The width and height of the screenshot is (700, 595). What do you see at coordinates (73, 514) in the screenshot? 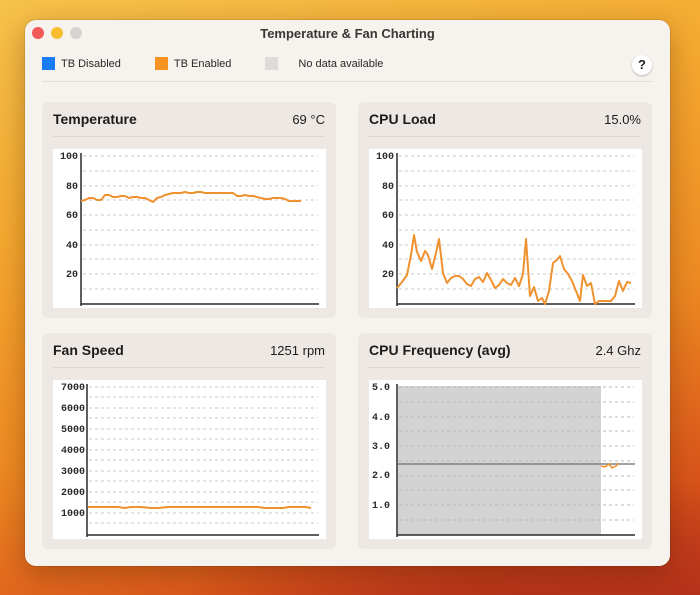
I see `svg-text: 1000` at bounding box center [73, 514].